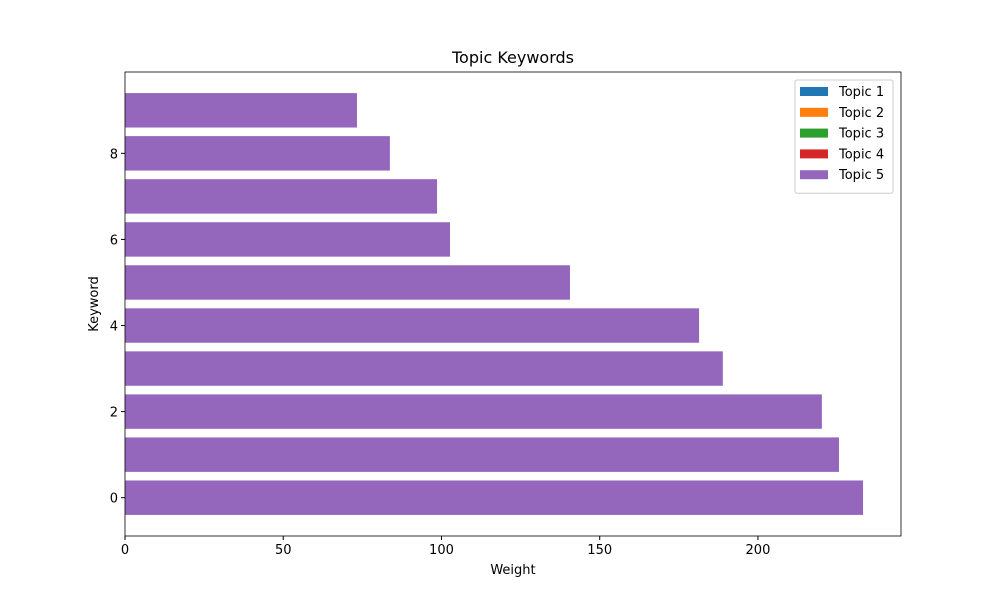 This screenshot has width=1000, height=600. I want to click on y-tick-label: 2, so click(114, 413).